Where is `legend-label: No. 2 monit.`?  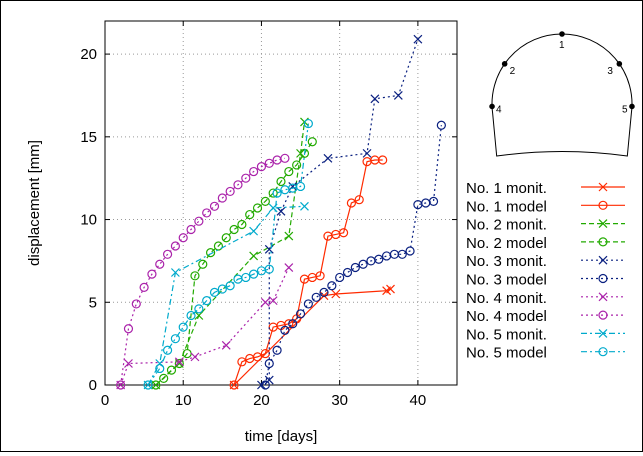
legend-label: No. 2 monit. is located at coordinates (506, 225).